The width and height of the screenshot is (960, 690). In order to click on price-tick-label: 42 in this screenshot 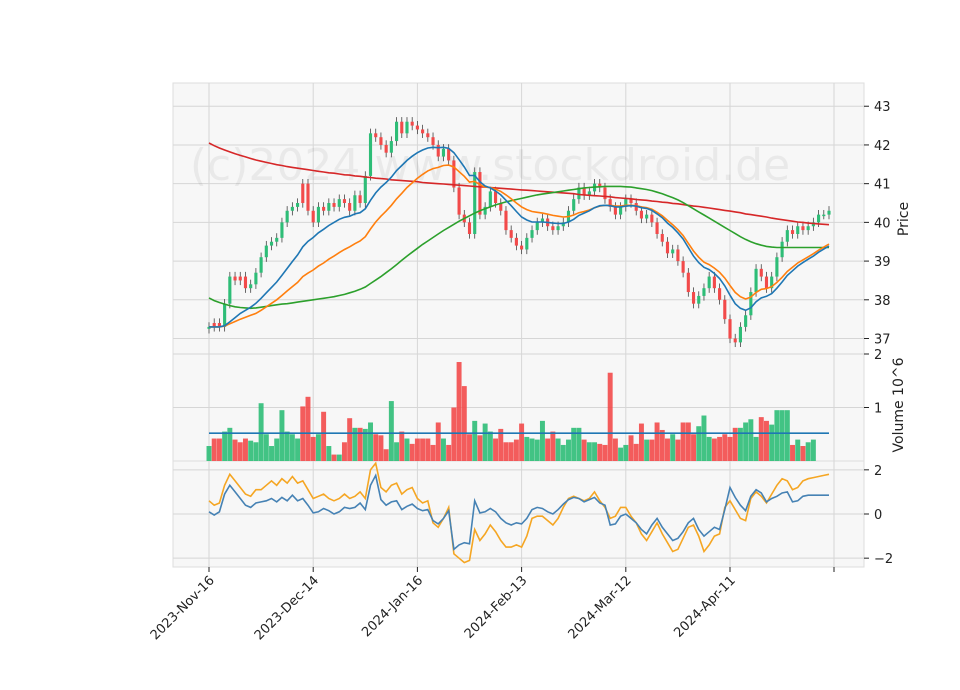, I will do `click(882, 146)`.